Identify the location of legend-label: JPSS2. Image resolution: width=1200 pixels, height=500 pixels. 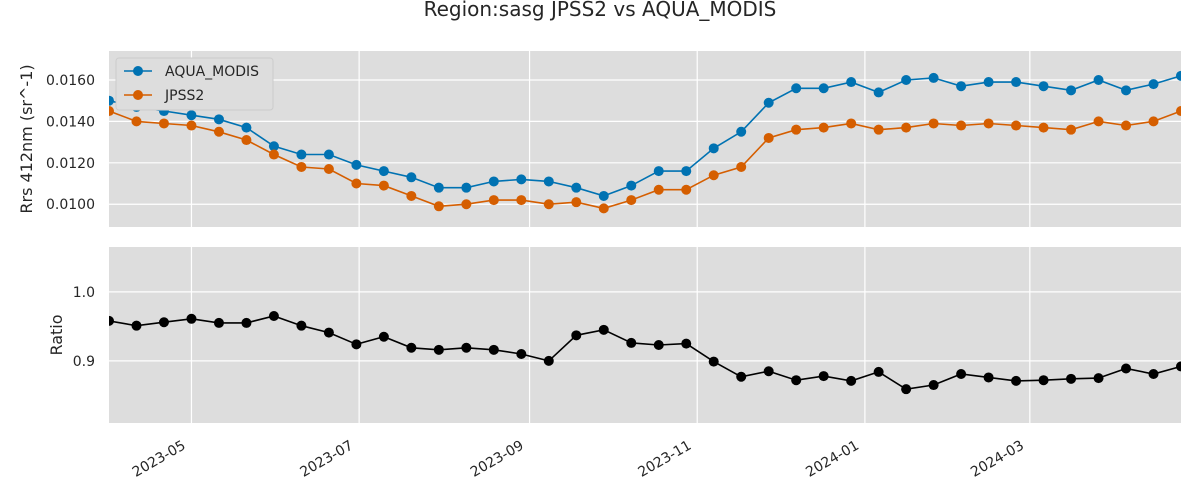
(184, 96).